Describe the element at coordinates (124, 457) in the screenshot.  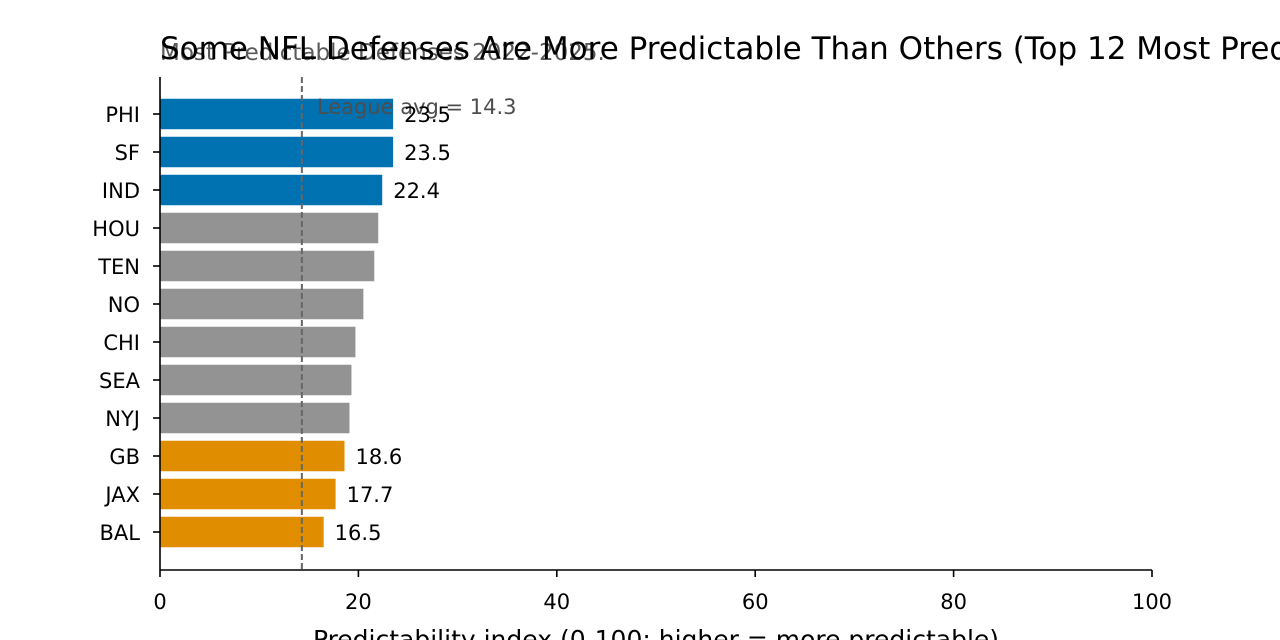
I see `y-tick-label-gb: GB` at that location.